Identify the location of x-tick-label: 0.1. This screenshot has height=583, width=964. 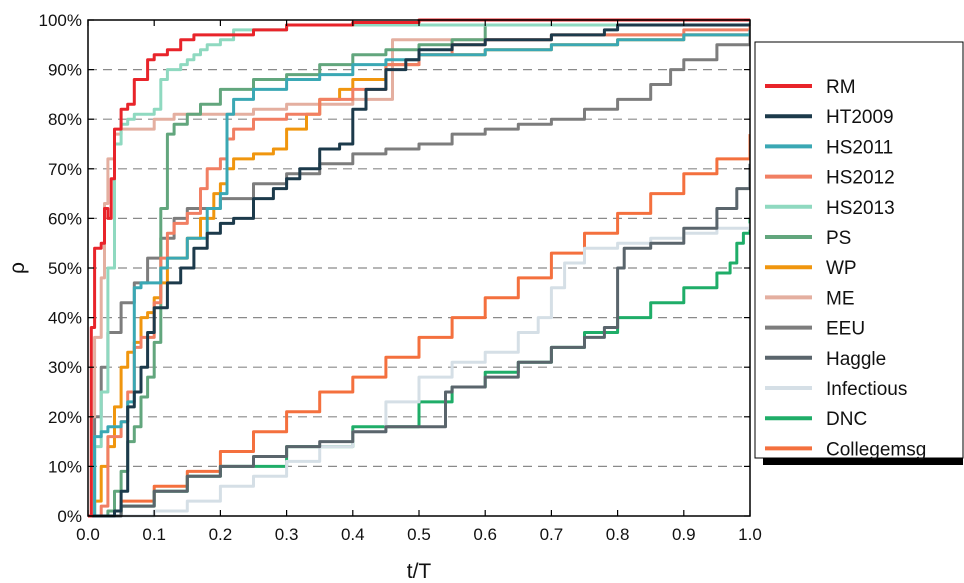
(154, 534).